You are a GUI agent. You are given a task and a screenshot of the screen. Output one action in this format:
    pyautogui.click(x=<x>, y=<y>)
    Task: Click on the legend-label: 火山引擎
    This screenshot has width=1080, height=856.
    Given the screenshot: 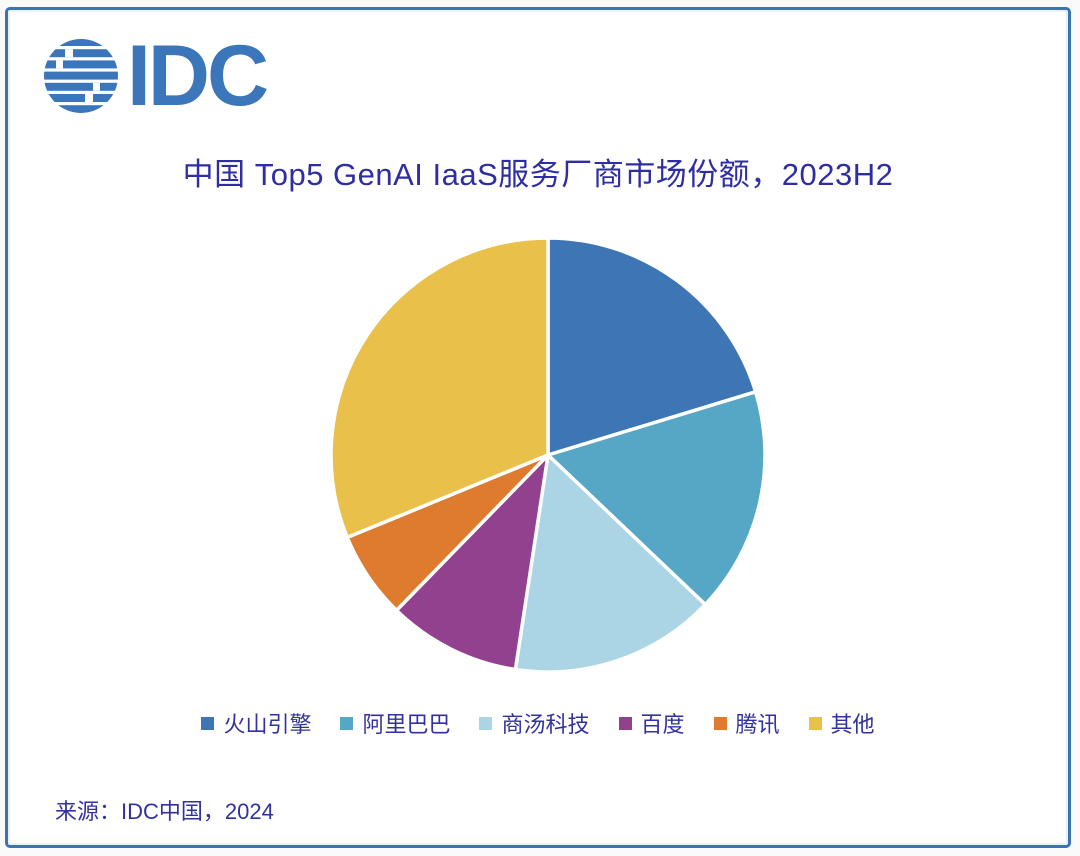 What is the action you would take?
    pyautogui.click(x=267, y=724)
    